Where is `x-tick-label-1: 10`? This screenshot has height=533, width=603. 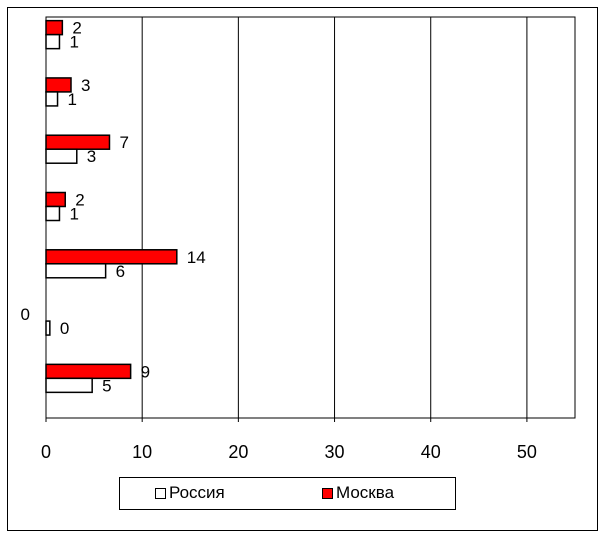 x-tick-label-1: 10 is located at coordinates (142, 452).